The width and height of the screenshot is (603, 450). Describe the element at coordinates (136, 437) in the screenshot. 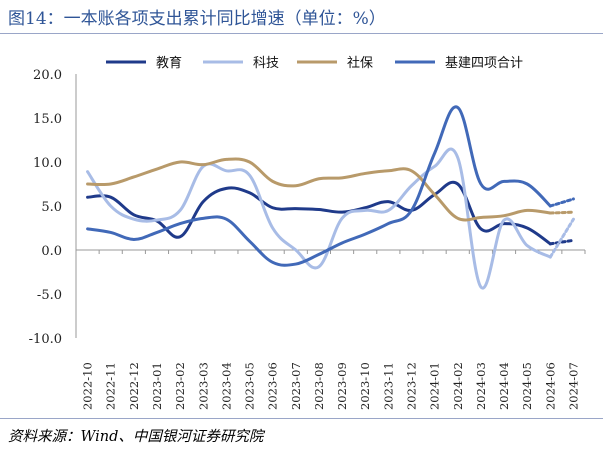

I see `source-note: 资料来源：Wind、中国银河证券研究院` at that location.